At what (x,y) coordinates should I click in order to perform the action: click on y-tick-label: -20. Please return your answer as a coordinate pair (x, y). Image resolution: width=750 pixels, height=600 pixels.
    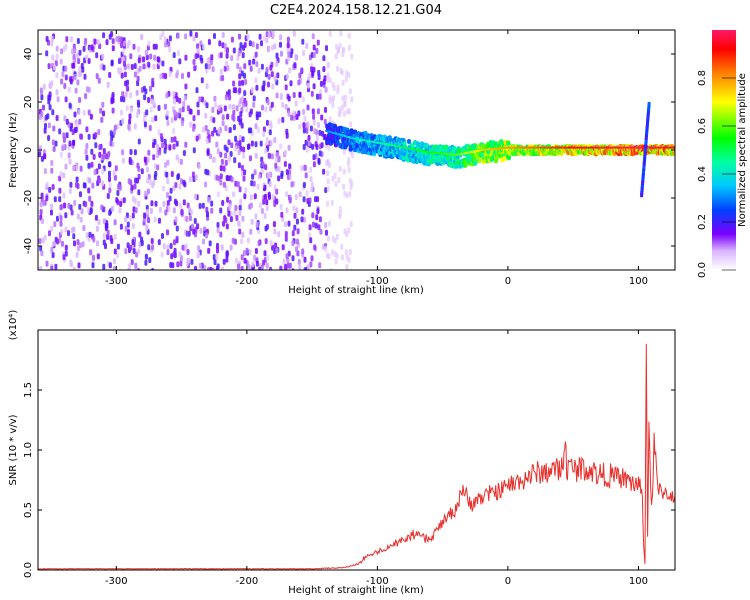
    Looking at the image, I should click on (28, 198).